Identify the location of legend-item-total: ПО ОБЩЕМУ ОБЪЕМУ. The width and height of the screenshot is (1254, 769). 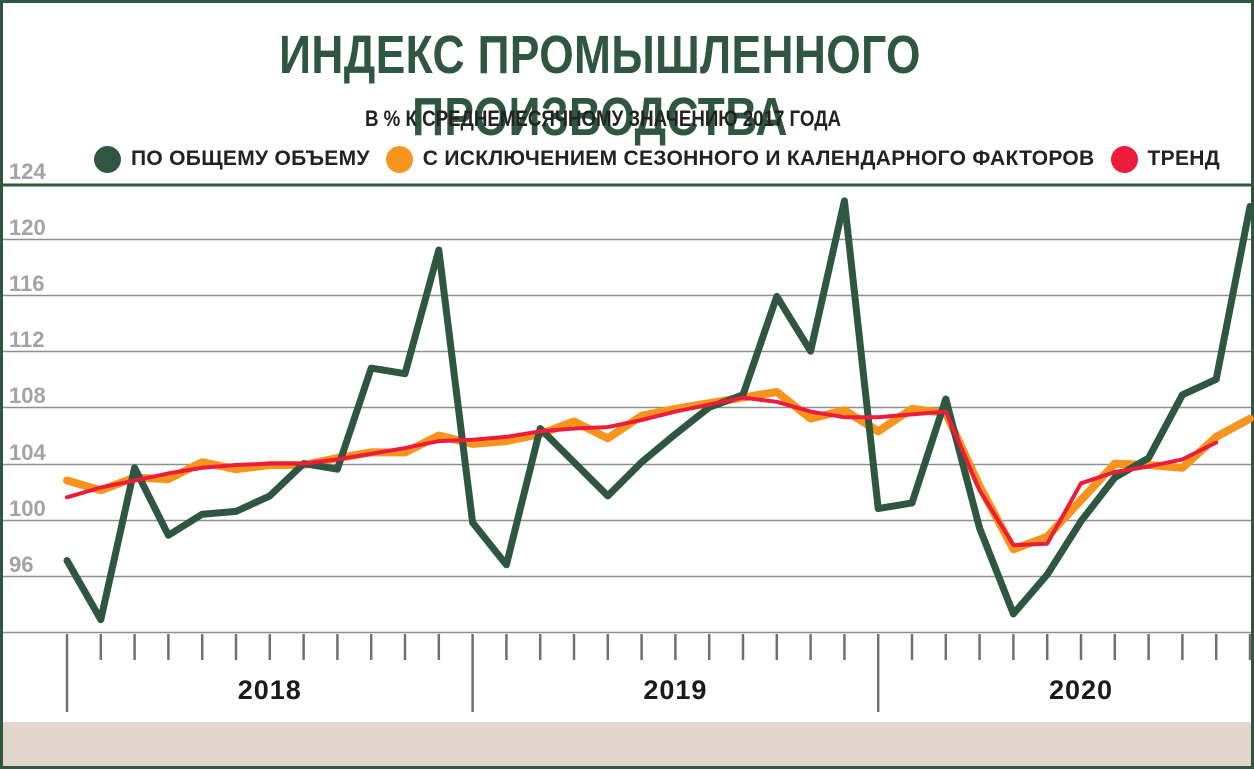
(232, 159).